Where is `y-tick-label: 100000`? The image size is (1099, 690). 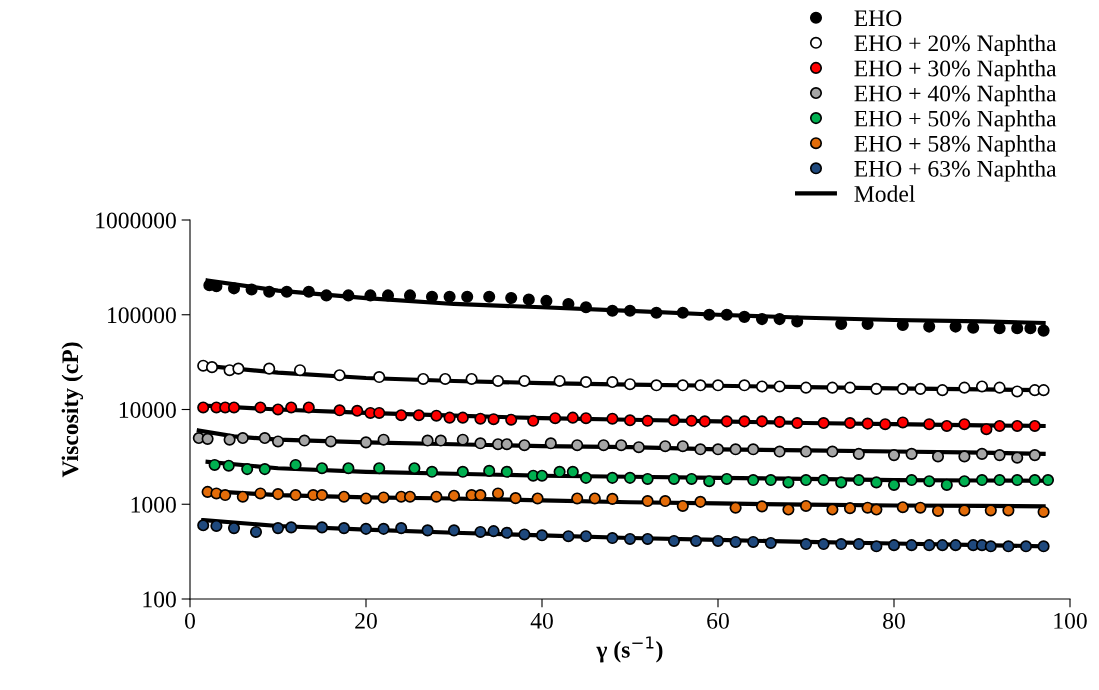 y-tick-label: 100000 is located at coordinates (142, 315).